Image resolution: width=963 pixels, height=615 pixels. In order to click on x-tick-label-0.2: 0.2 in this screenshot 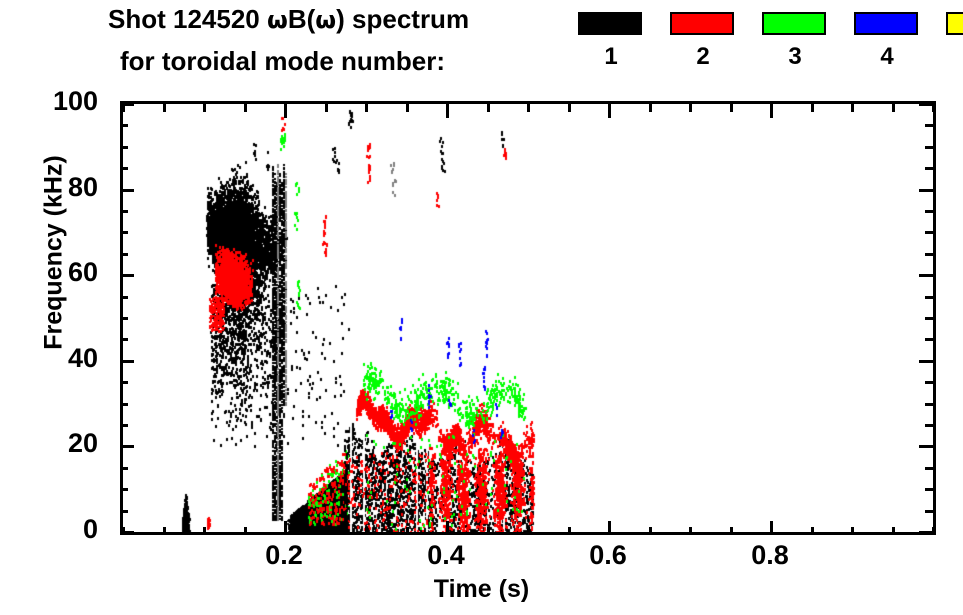, I will do `click(284, 555)`.